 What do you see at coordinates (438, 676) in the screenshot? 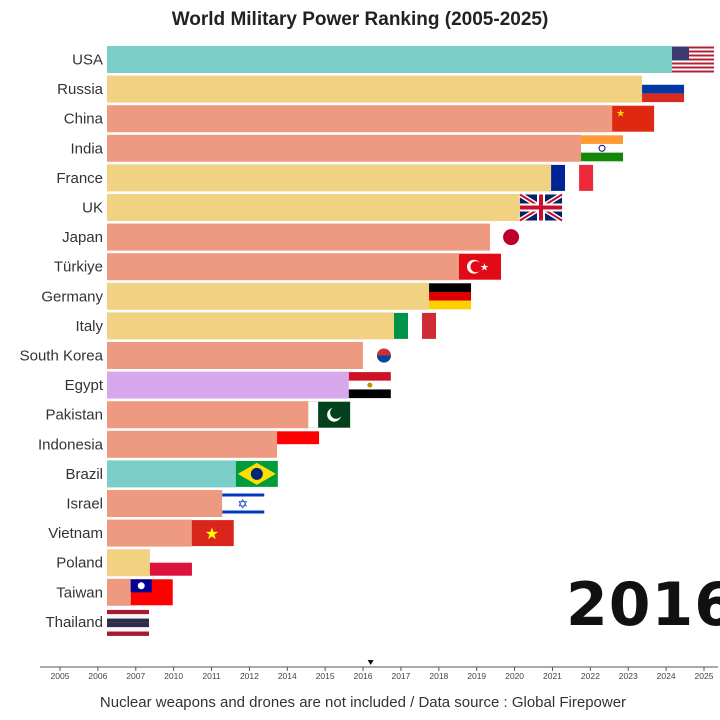
I see `timeline-tick-label: 2018` at bounding box center [438, 676].